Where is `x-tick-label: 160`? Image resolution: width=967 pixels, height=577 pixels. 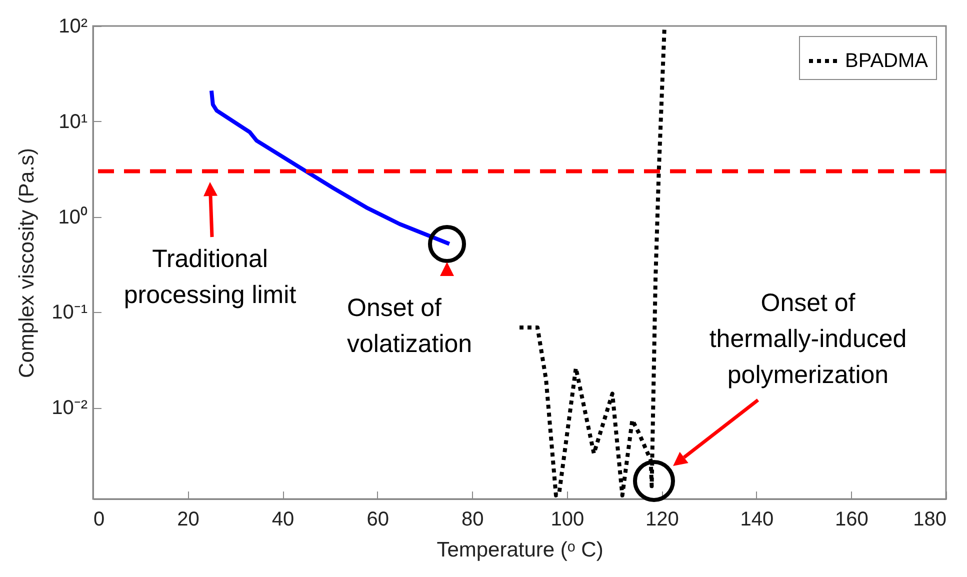
x-tick-label: 160 is located at coordinates (851, 519).